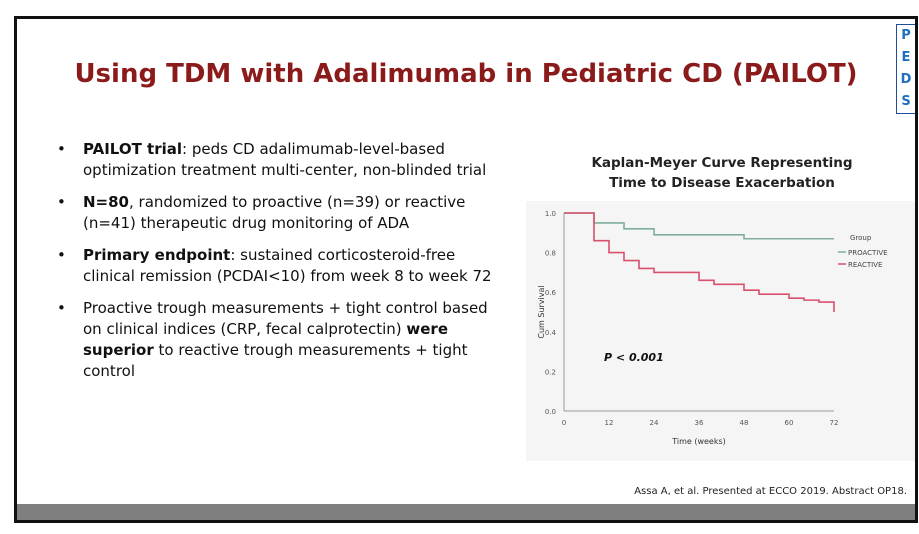 The image size is (919, 534). Describe the element at coordinates (722, 183) in the screenshot. I see `chart-title-line: Time to Disease Exacerbation` at that location.